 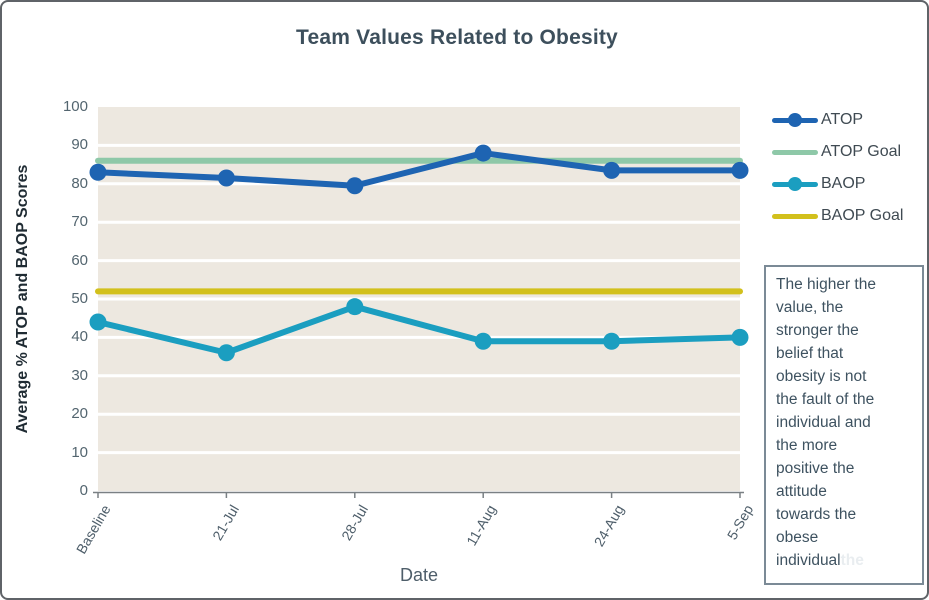 I want to click on y-tick-label: 20, so click(x=79, y=414).